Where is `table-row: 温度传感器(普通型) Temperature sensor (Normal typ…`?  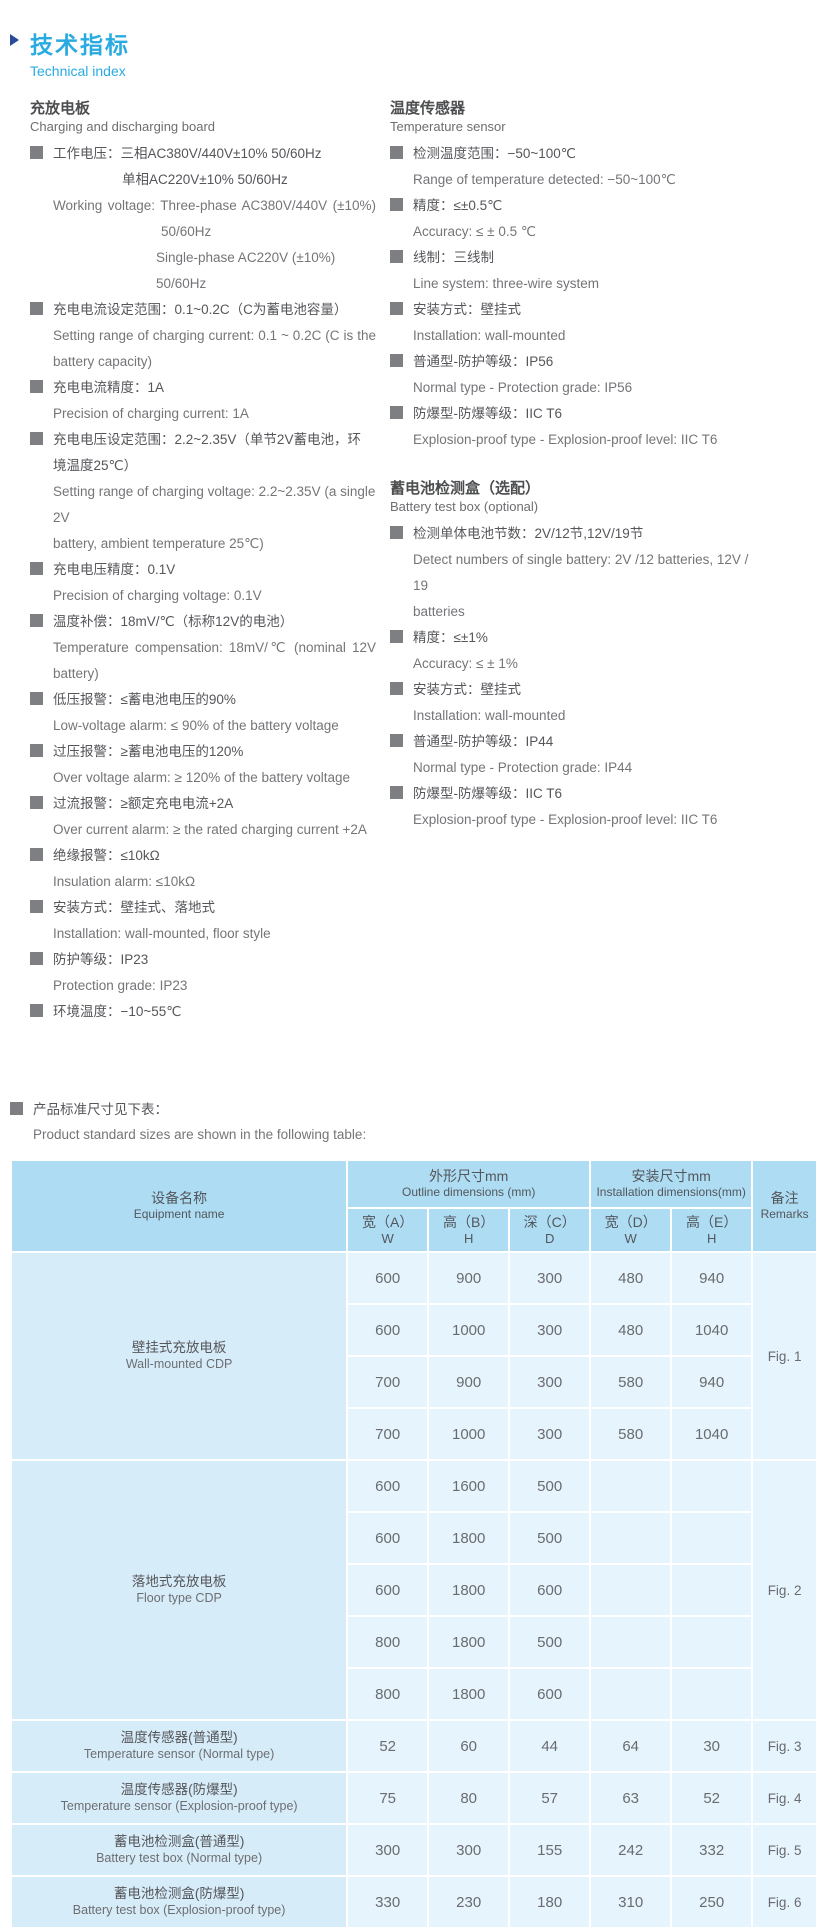 table-row: 温度传感器(普通型) Temperature sensor (Normal typ… is located at coordinates (414, 1746).